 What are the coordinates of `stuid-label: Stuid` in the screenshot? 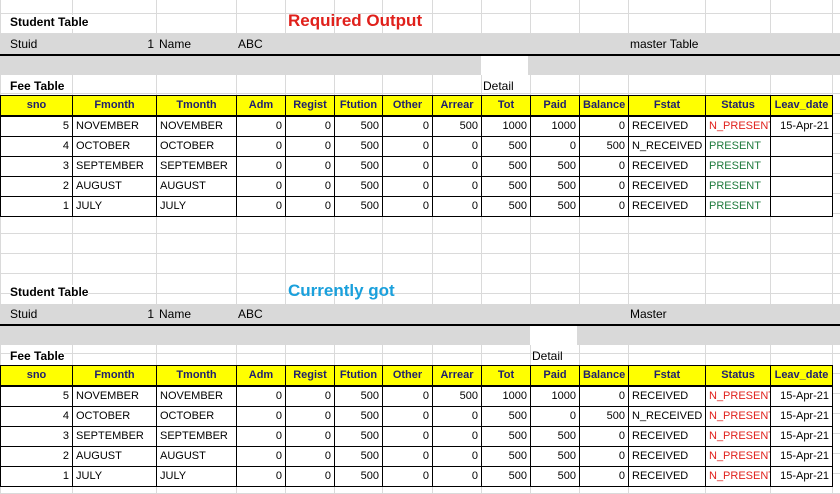 It's located at (24, 44).